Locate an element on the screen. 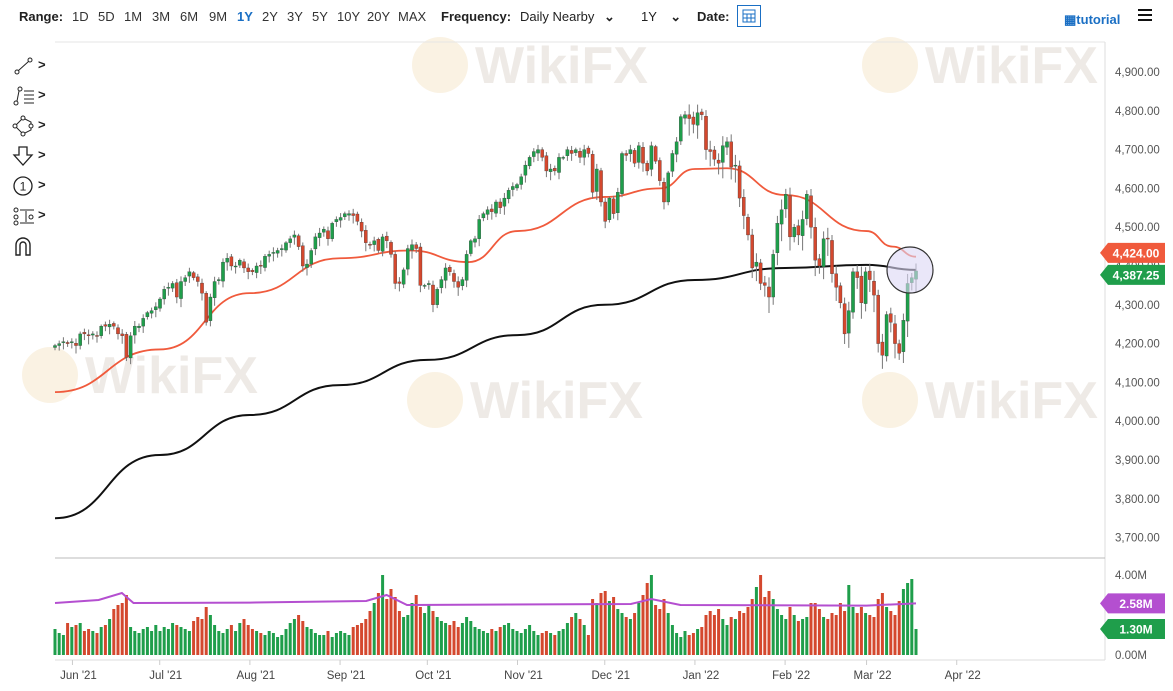  x-tick-label: Feb '22 is located at coordinates (791, 676).